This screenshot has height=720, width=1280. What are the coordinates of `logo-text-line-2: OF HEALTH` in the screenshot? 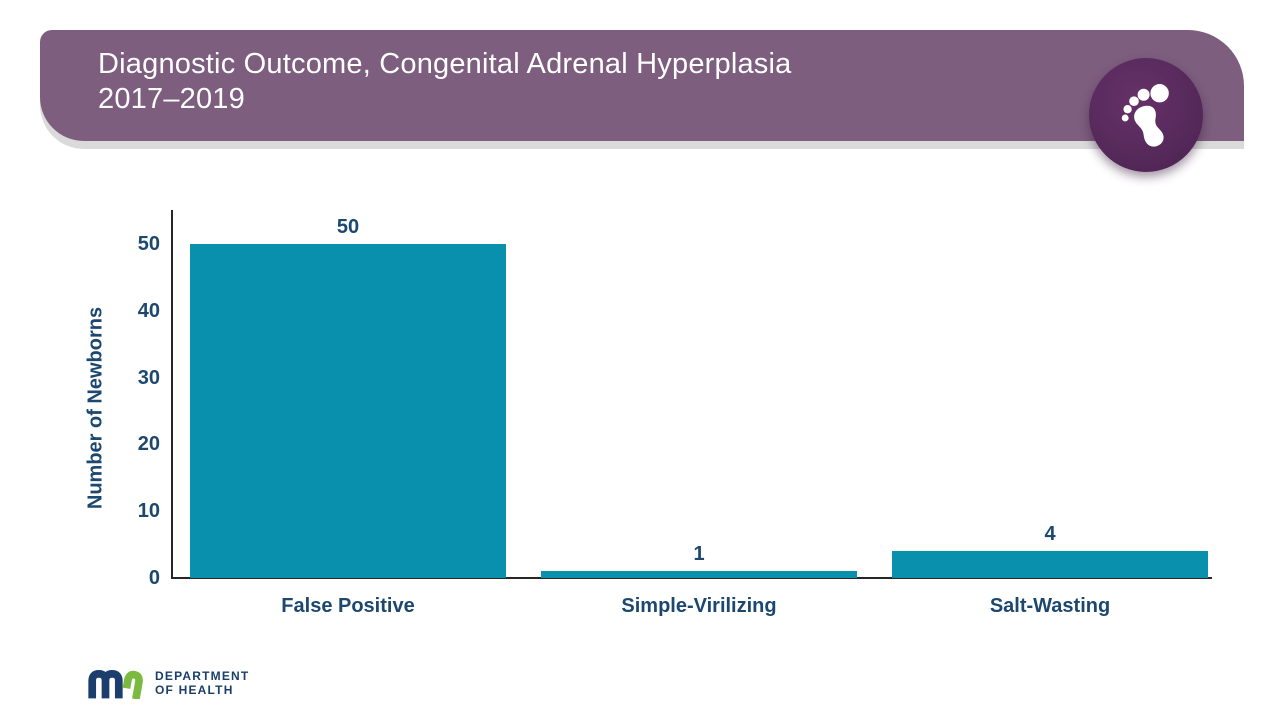 It's located at (194, 690).